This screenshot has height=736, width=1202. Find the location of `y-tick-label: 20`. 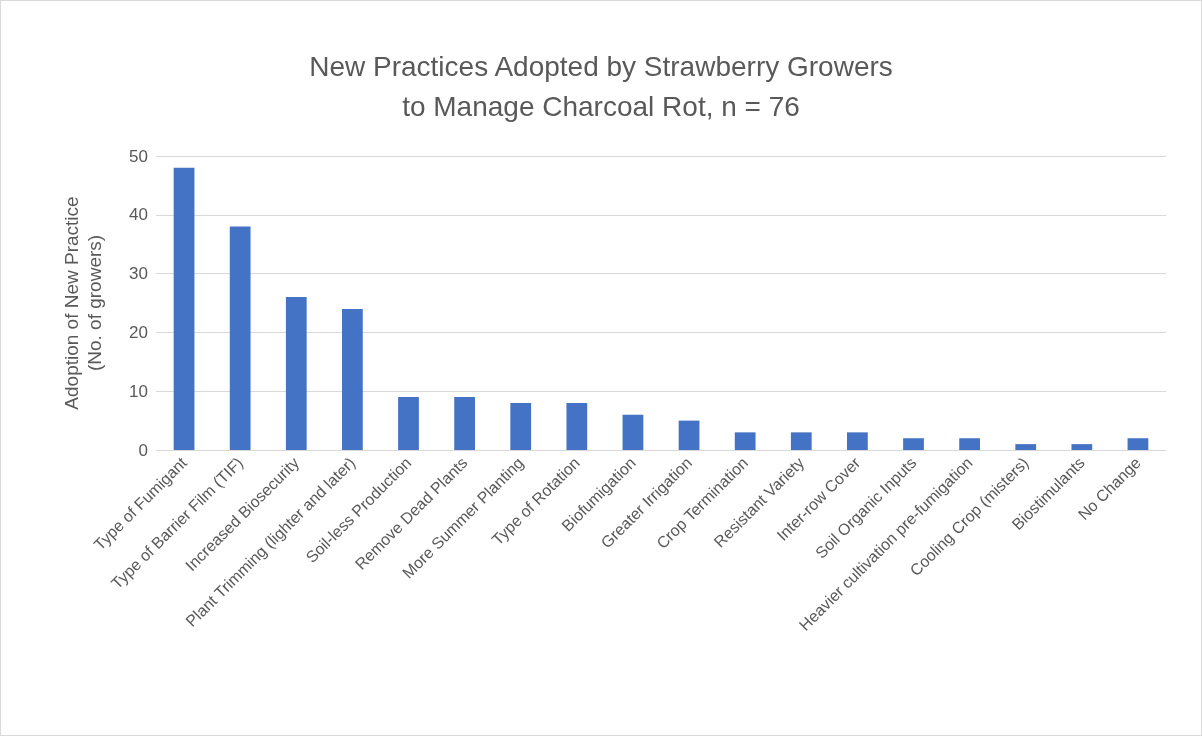

y-tick-label: 20 is located at coordinates (138, 332).